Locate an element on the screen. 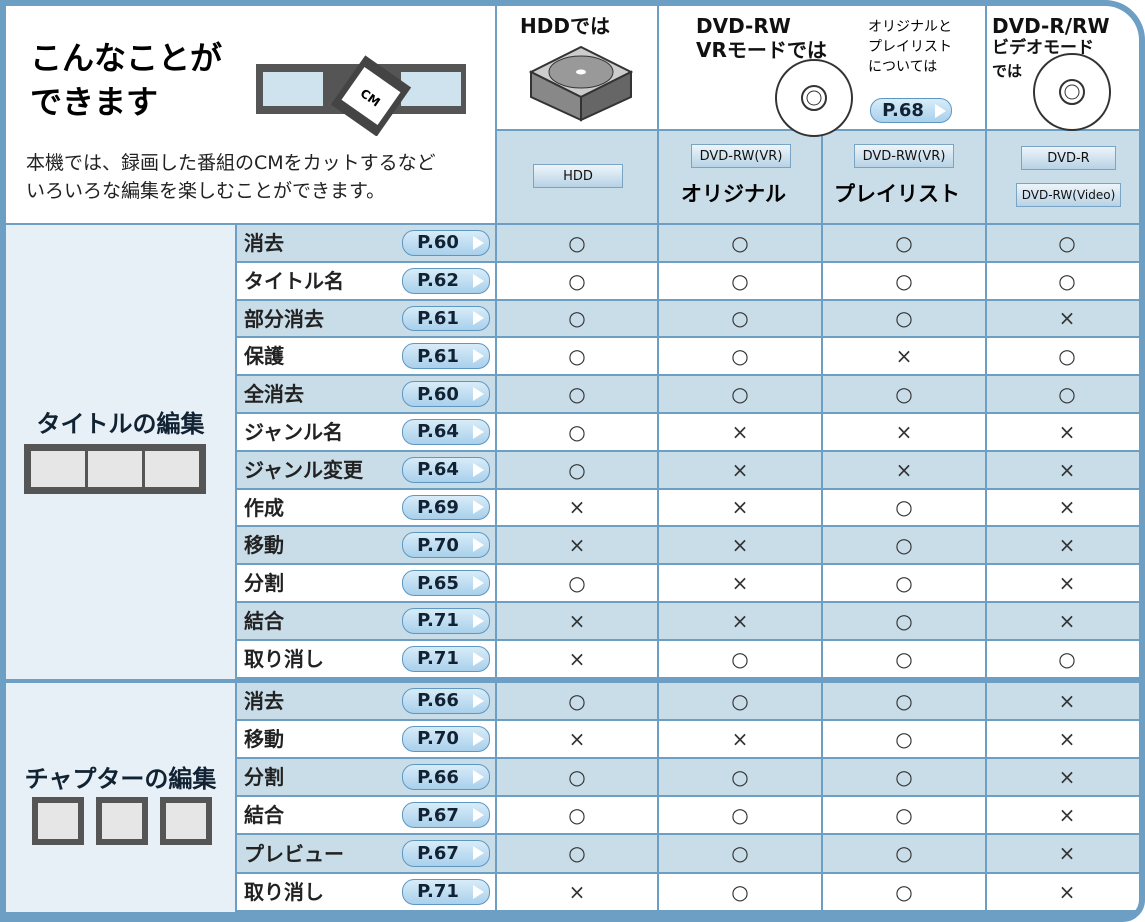  subcol-label: オリジナル is located at coordinates (733, 194).